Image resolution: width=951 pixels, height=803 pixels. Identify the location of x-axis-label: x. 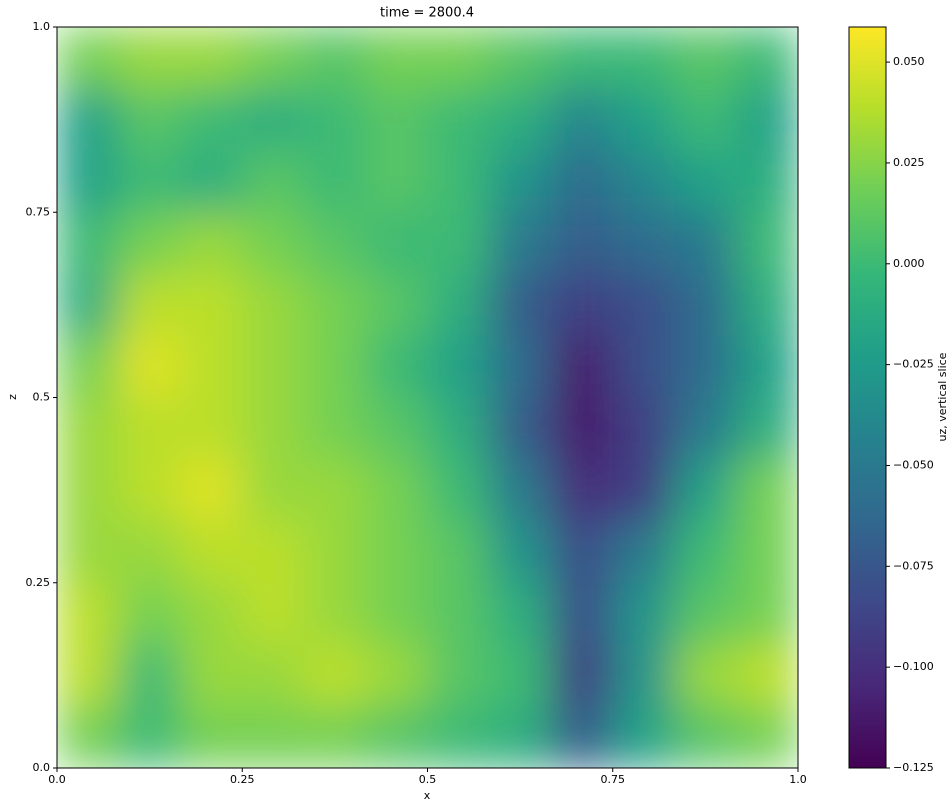
(427, 795).